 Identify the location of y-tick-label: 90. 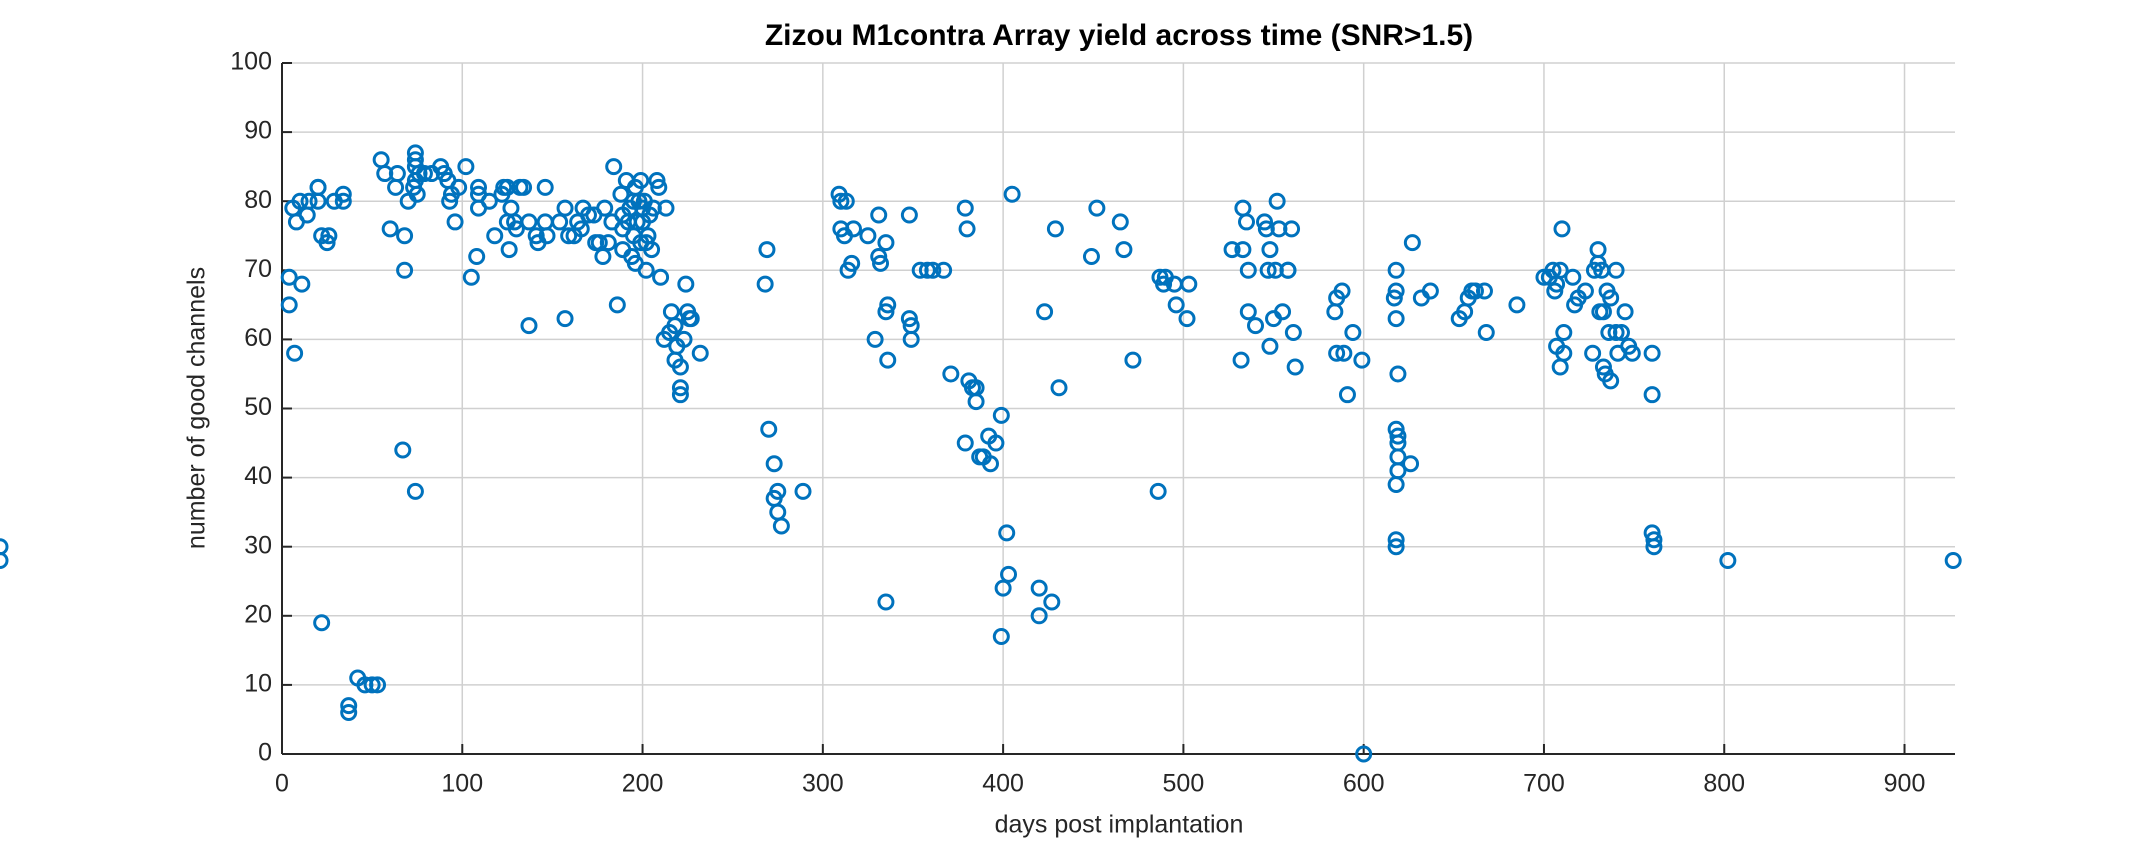
(258, 131).